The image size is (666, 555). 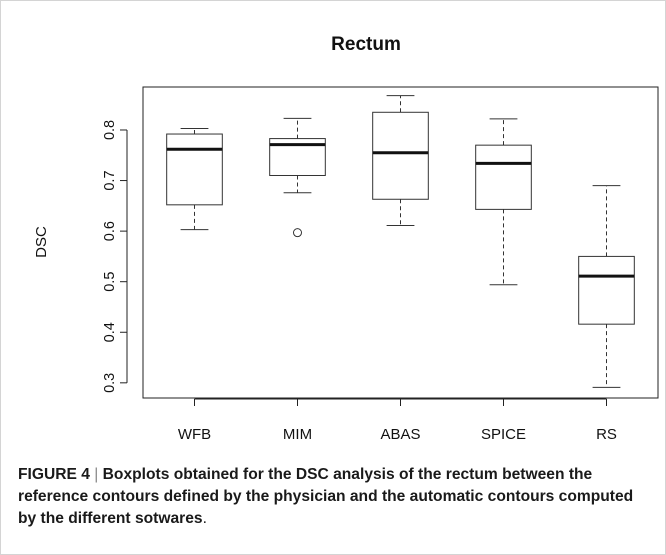 I want to click on box-abas, so click(x=400, y=161).